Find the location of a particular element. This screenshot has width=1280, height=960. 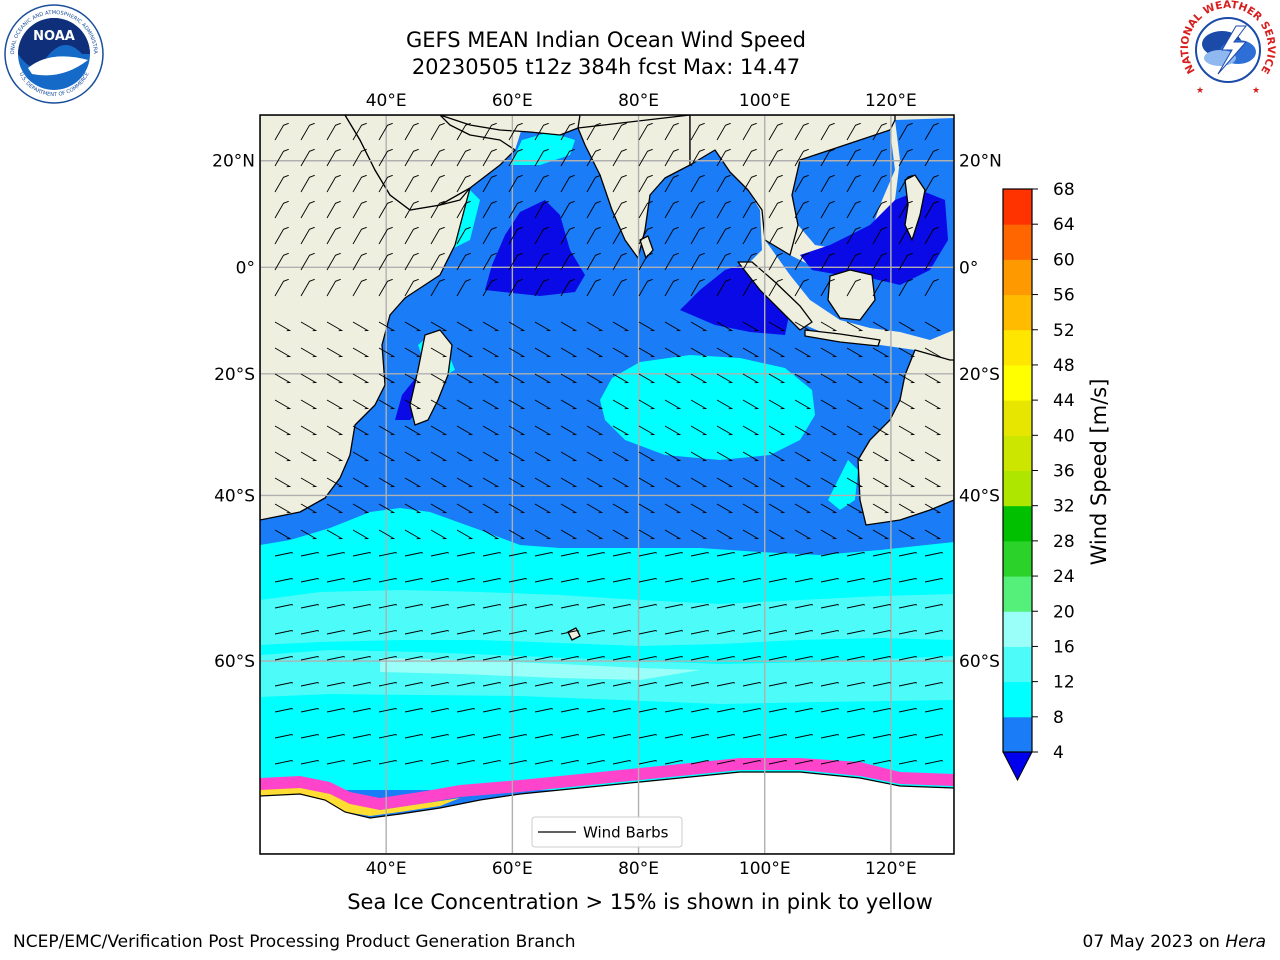

colorbar-tick-label-12: 12 is located at coordinates (1064, 683).